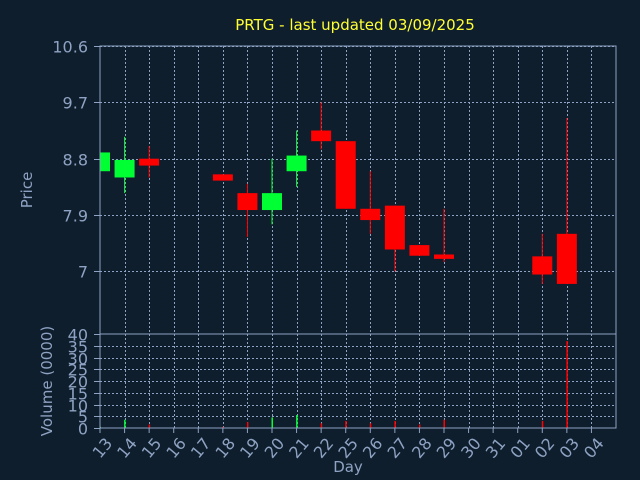 Image resolution: width=640 pixels, height=480 pixels. What do you see at coordinates (333, 384) in the screenshot?
I see `volume-bars` at bounding box center [333, 384].